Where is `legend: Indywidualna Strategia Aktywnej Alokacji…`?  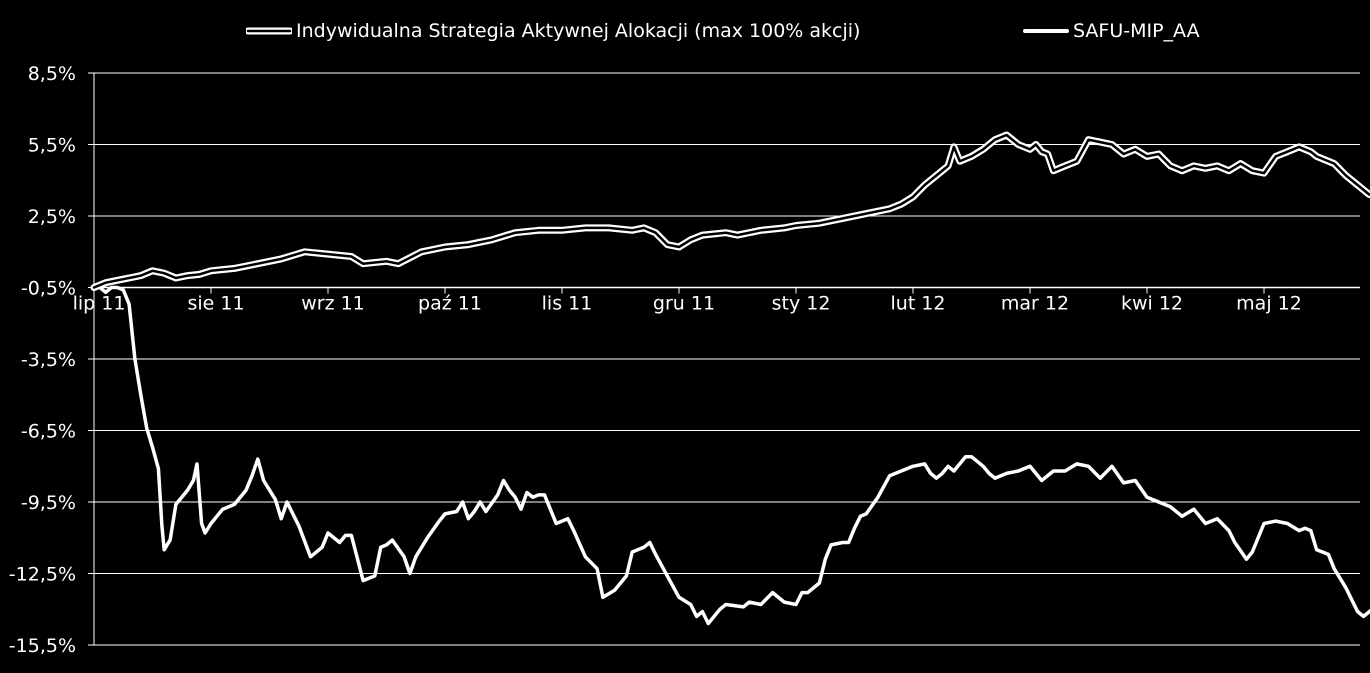
legend: Indywidualna Strategia Aktywnej Alokacji… is located at coordinates (685, 33).